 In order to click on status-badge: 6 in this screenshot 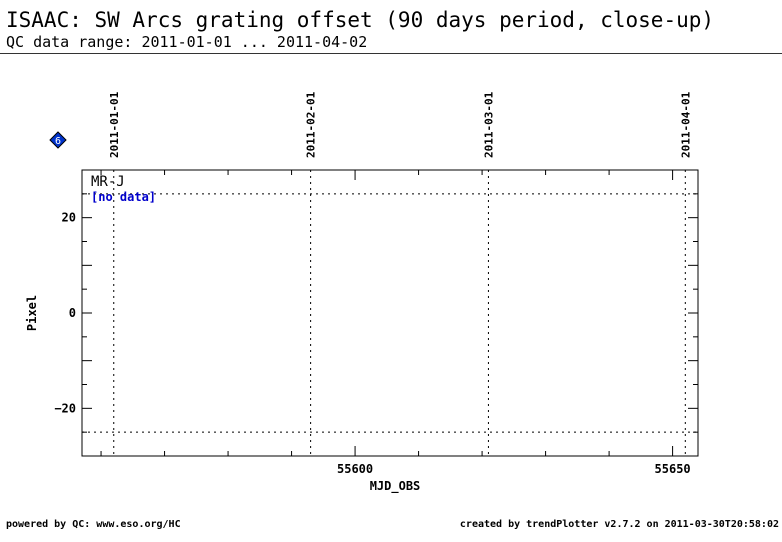, I will do `click(58, 140)`.